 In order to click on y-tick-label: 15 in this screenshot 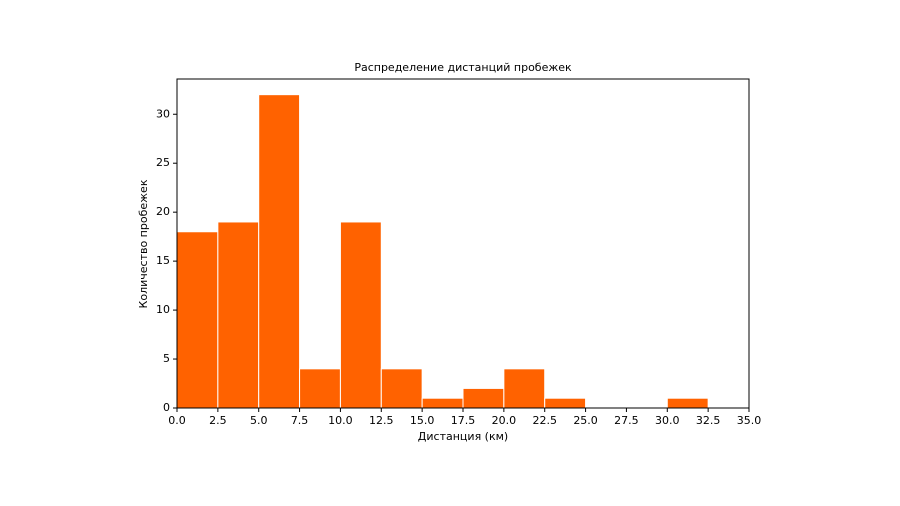, I will do `click(163, 260)`.